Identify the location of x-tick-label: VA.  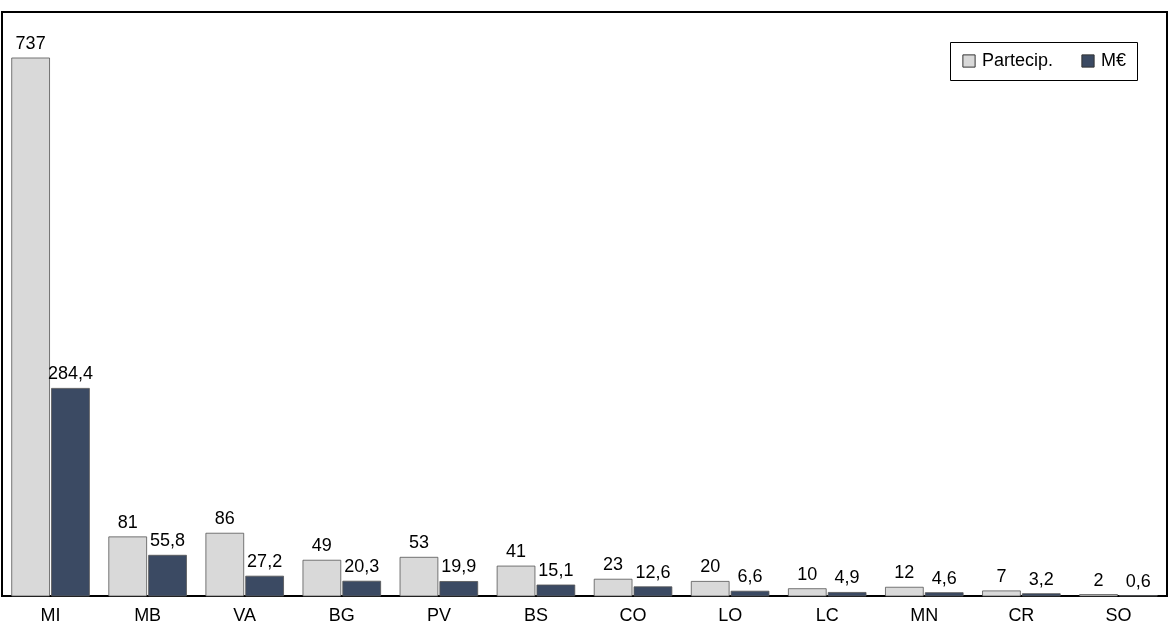
(245, 614).